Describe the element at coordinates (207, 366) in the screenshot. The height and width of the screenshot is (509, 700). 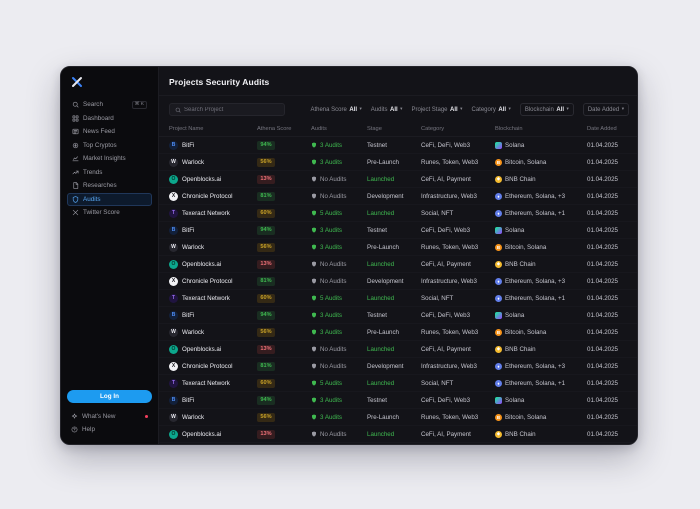
I see `project-name: Chronicle Protocol` at that location.